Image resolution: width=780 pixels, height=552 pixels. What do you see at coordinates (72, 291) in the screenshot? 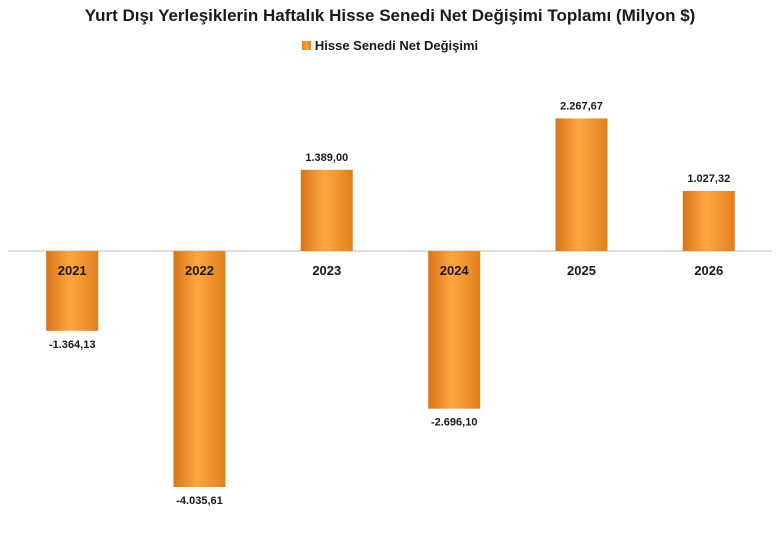
I see `bar-2021` at bounding box center [72, 291].